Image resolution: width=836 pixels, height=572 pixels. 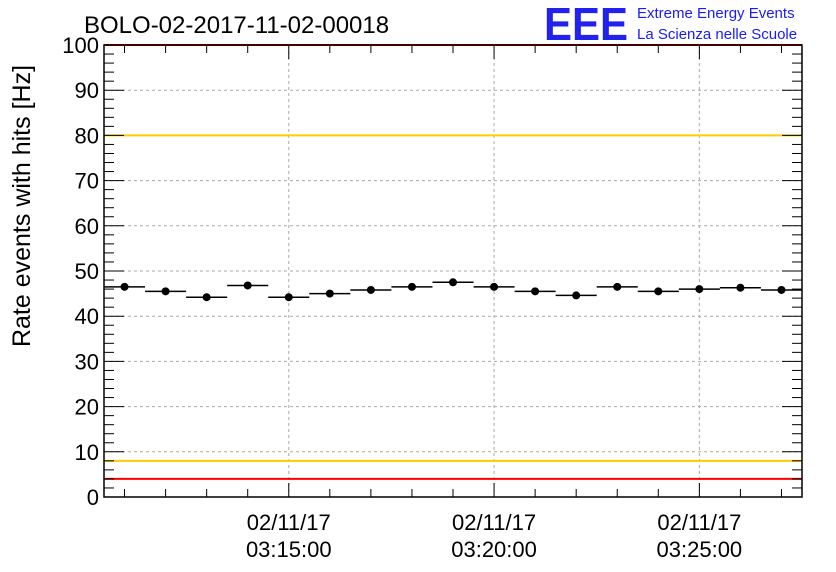 I want to click on y-tick-label: 70, so click(x=87, y=181).